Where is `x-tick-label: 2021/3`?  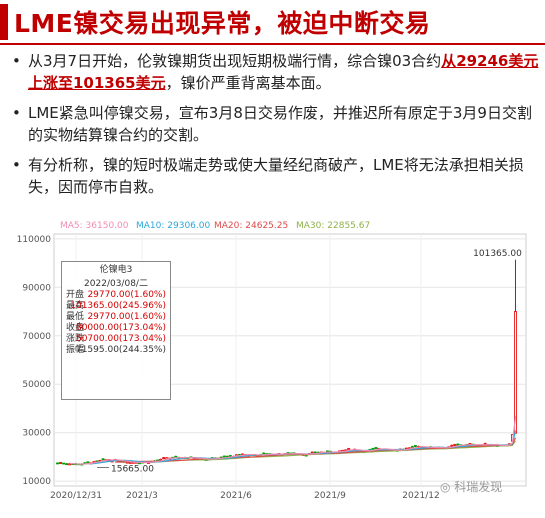 x-tick-label: 2021/3 is located at coordinates (142, 496).